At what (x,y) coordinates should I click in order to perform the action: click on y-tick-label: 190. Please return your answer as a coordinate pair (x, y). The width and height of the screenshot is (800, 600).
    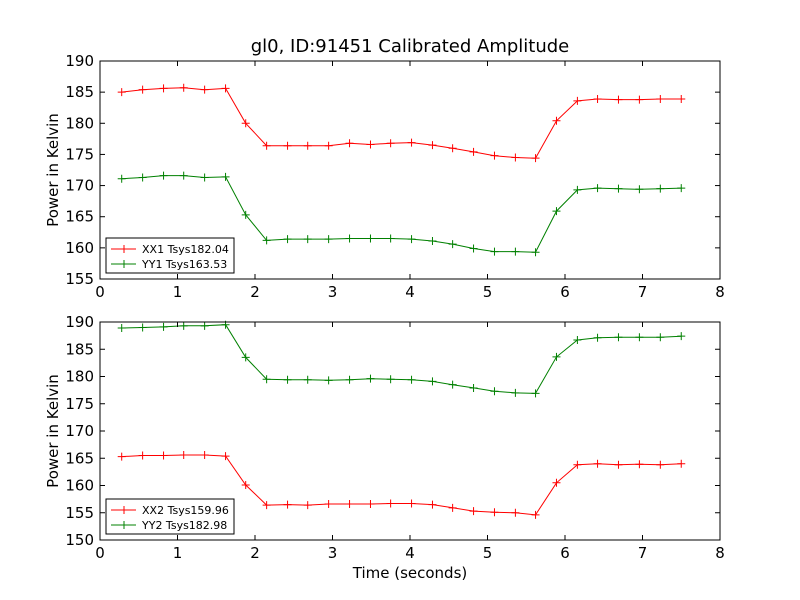
    Looking at the image, I should click on (79, 322).